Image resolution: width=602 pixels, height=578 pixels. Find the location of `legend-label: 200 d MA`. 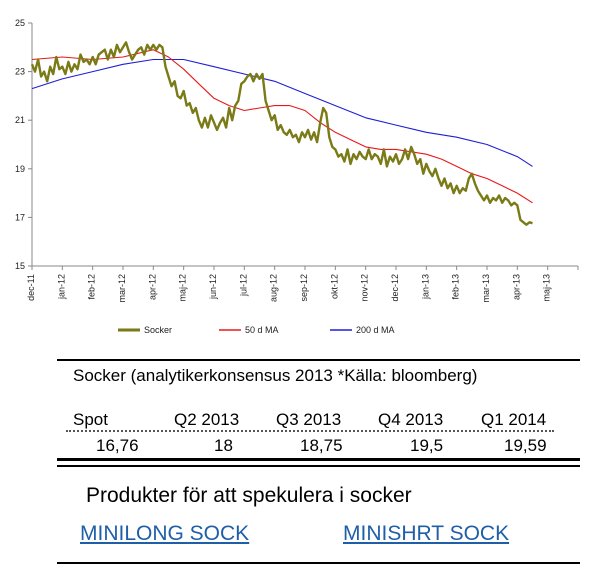

legend-label: 200 d MA is located at coordinates (375, 330).